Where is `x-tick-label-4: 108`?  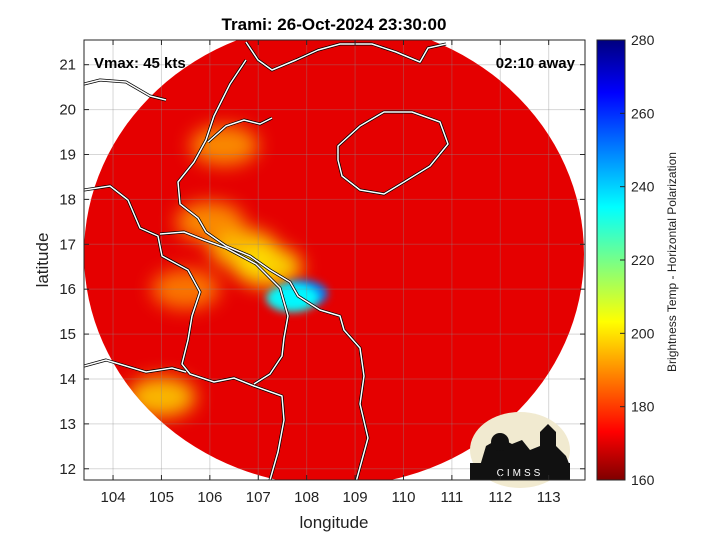 x-tick-label-4: 108 is located at coordinates (306, 497).